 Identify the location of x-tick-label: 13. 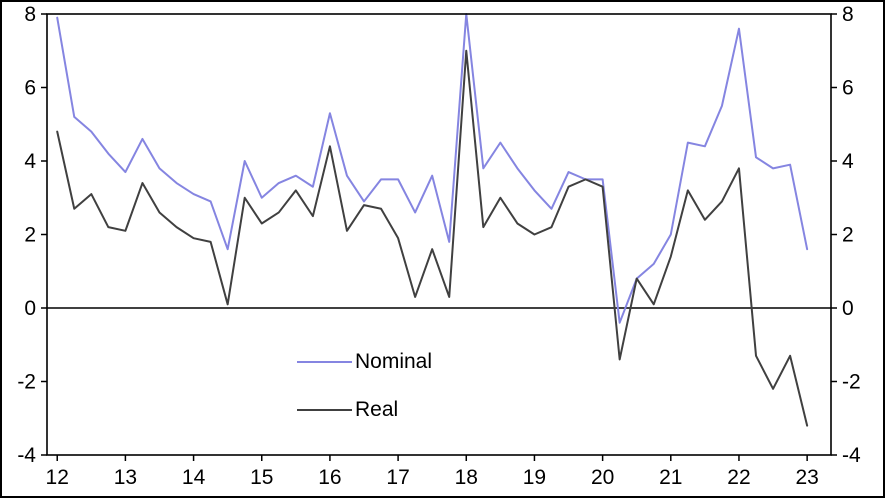
(125, 477).